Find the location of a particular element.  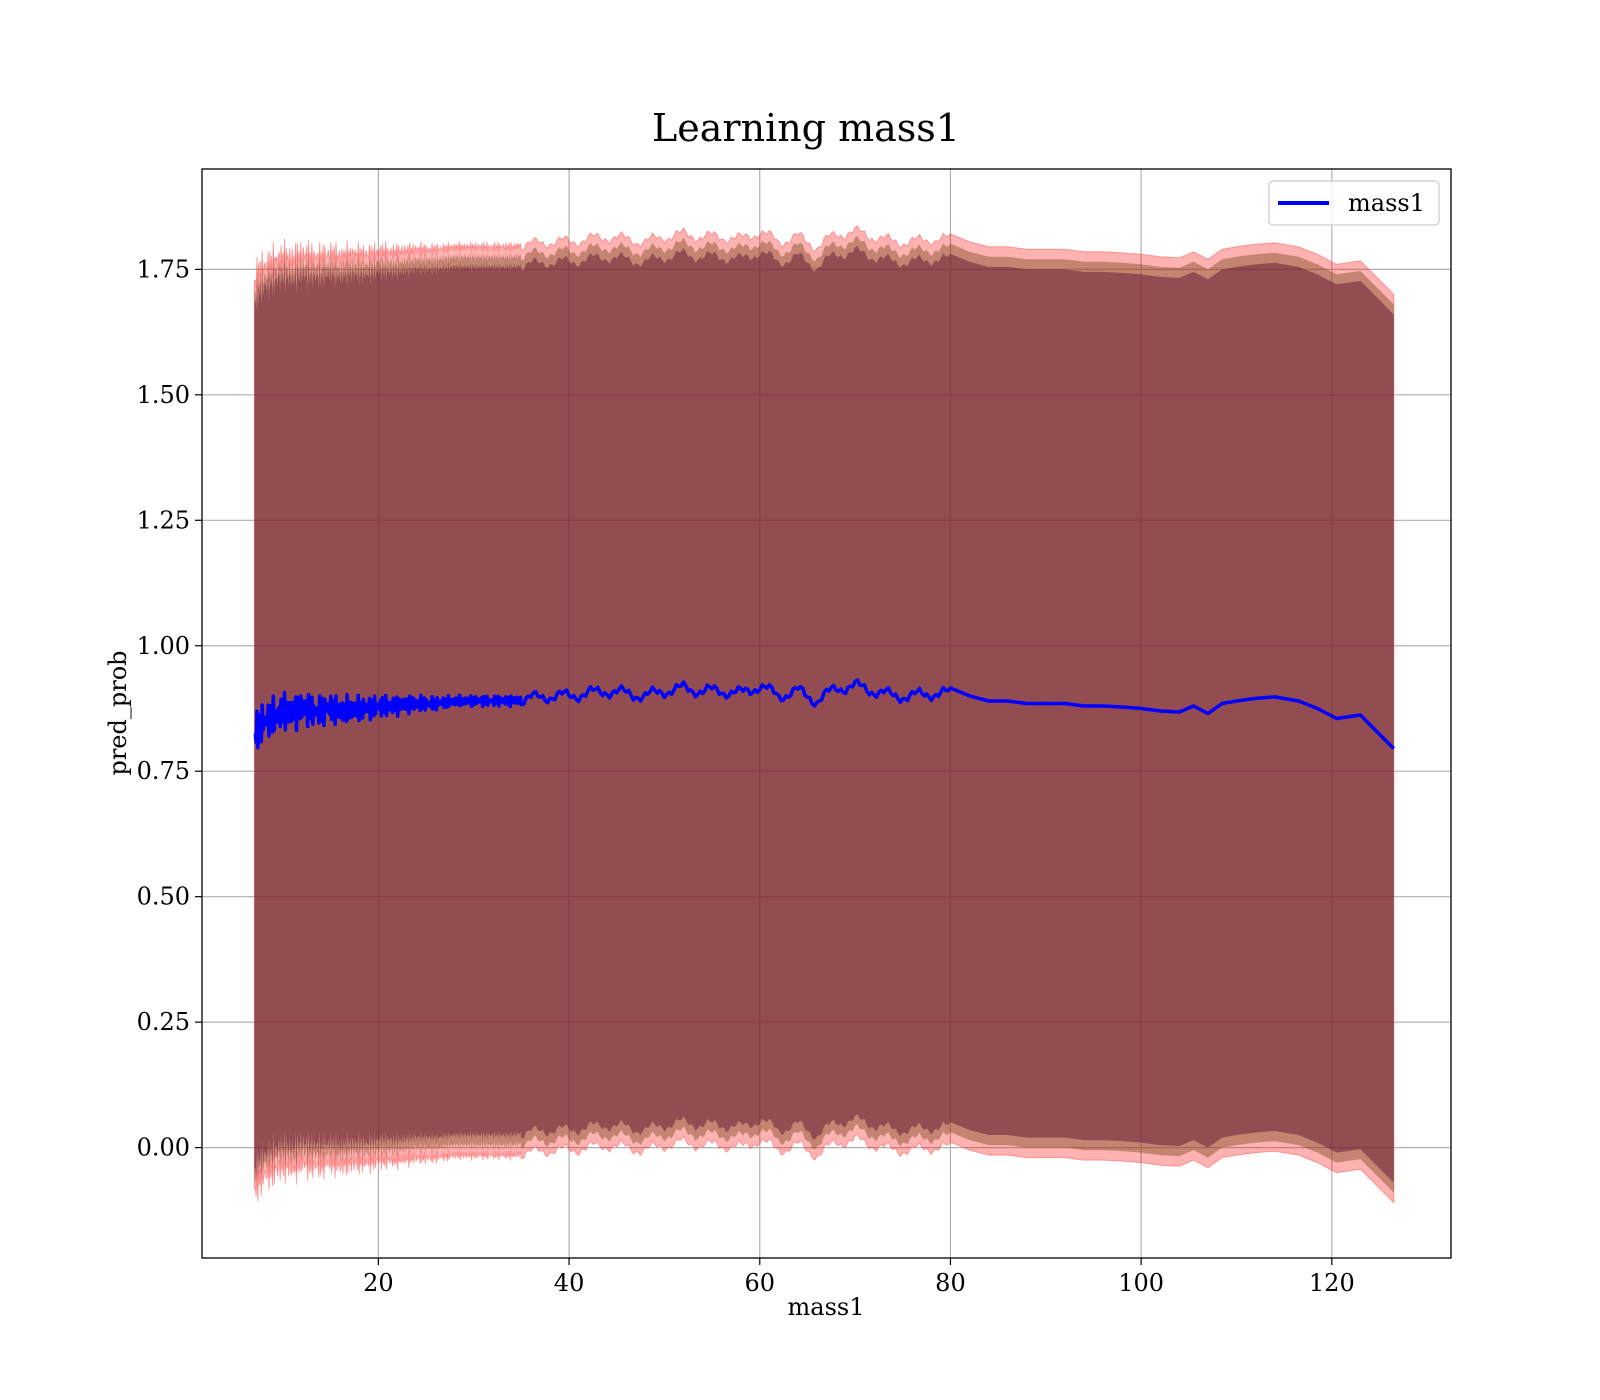

legend-box is located at coordinates (1354, 203).